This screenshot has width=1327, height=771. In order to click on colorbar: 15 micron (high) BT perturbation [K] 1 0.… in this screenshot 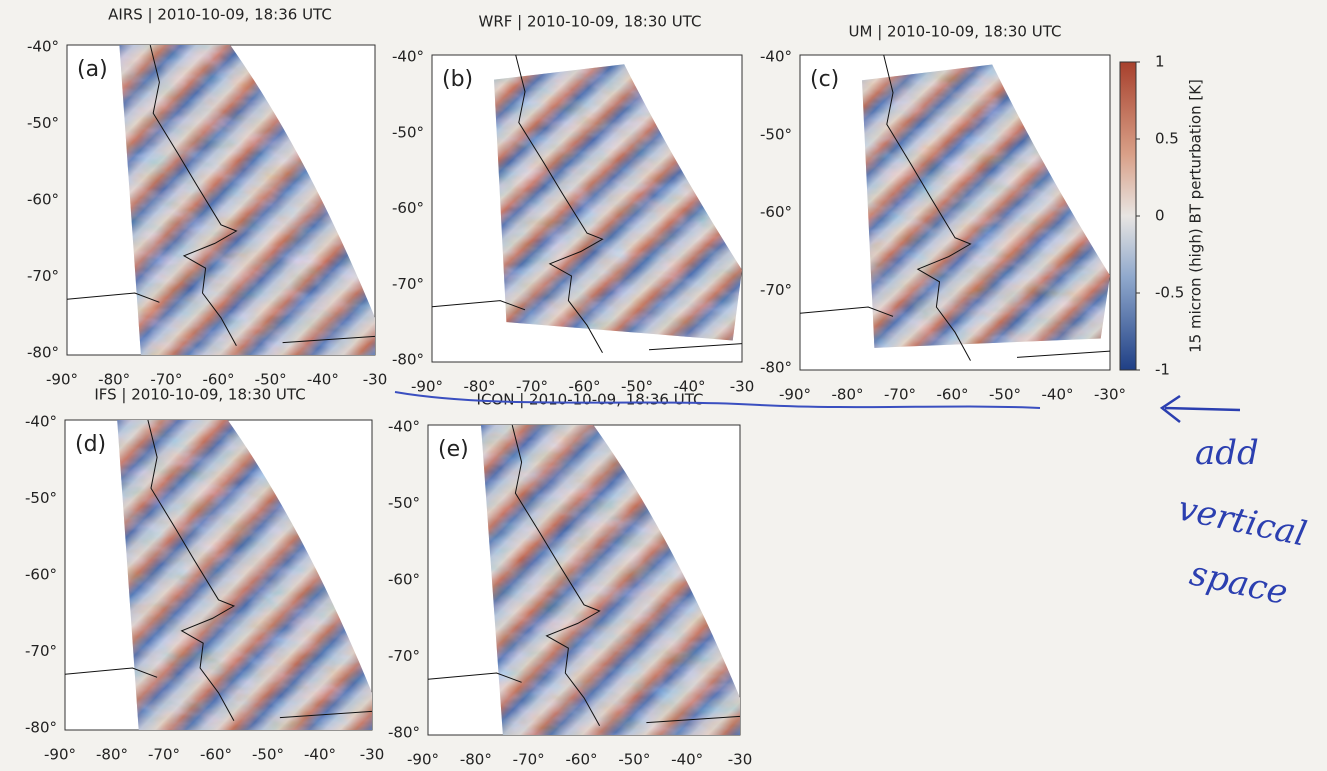, I will do `click(1162, 216)`.